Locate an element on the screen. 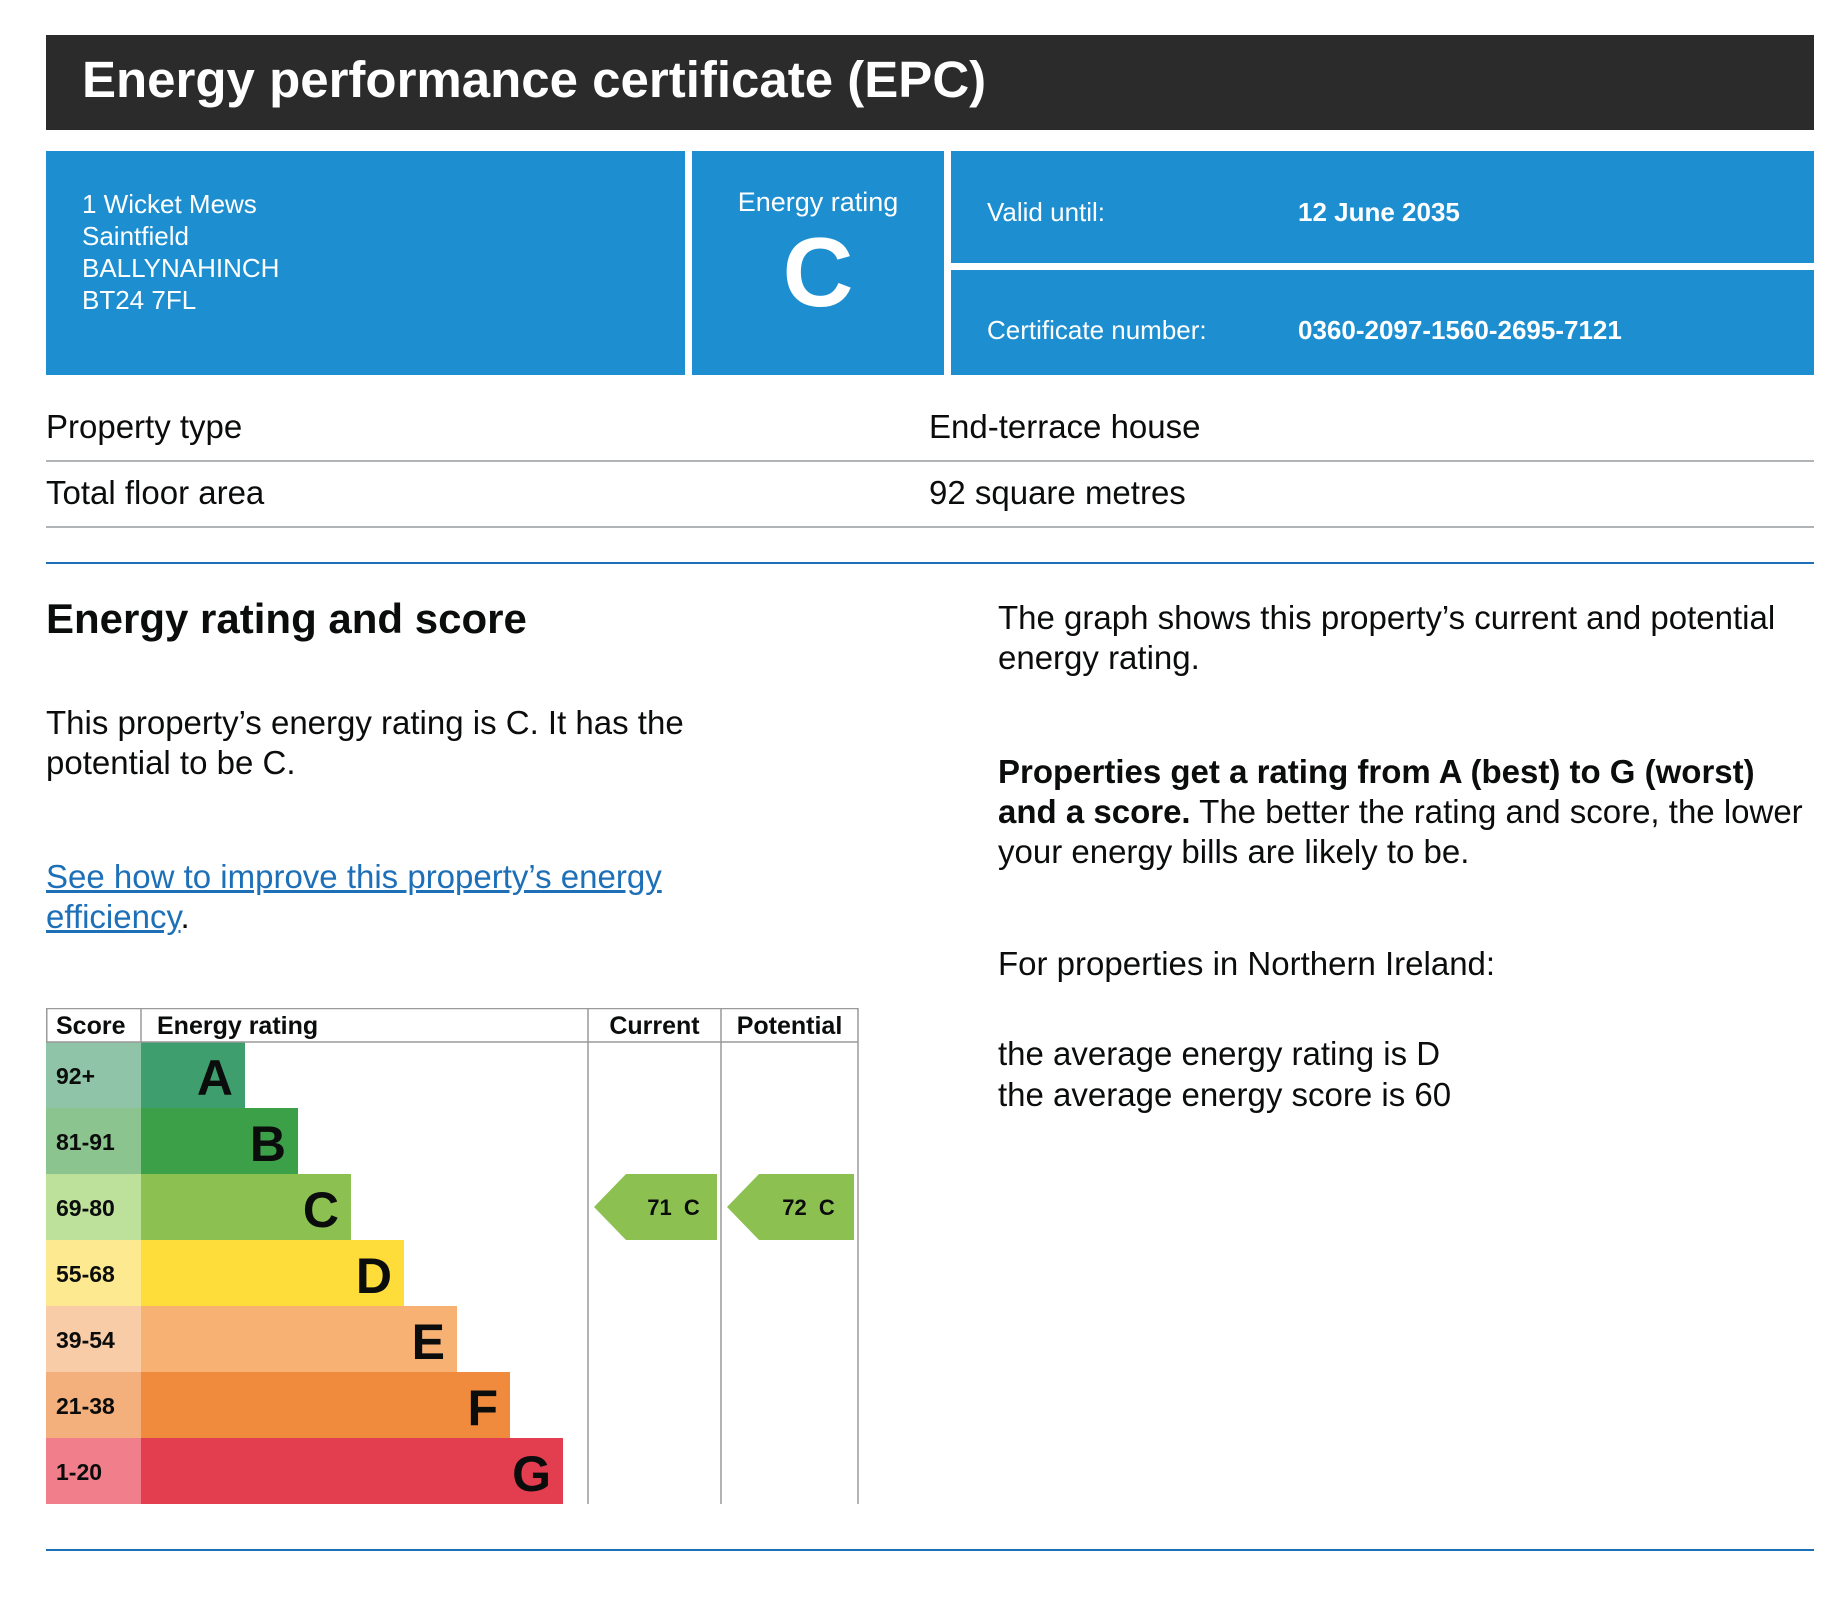 The width and height of the screenshot is (1844, 1600). score-cell-c is located at coordinates (93, 1207).